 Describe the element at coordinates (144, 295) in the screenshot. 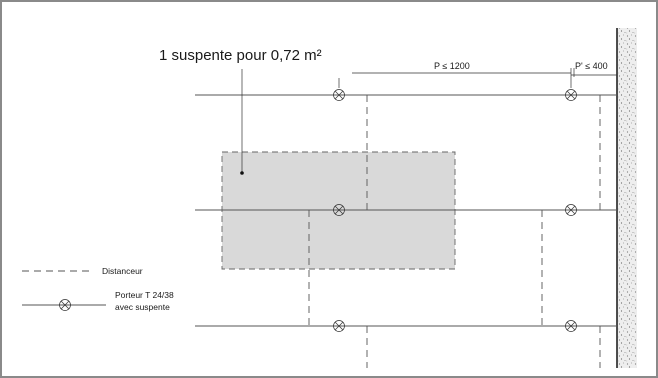

I see `legend-carrier-label-1: Porteur T 24/38` at that location.